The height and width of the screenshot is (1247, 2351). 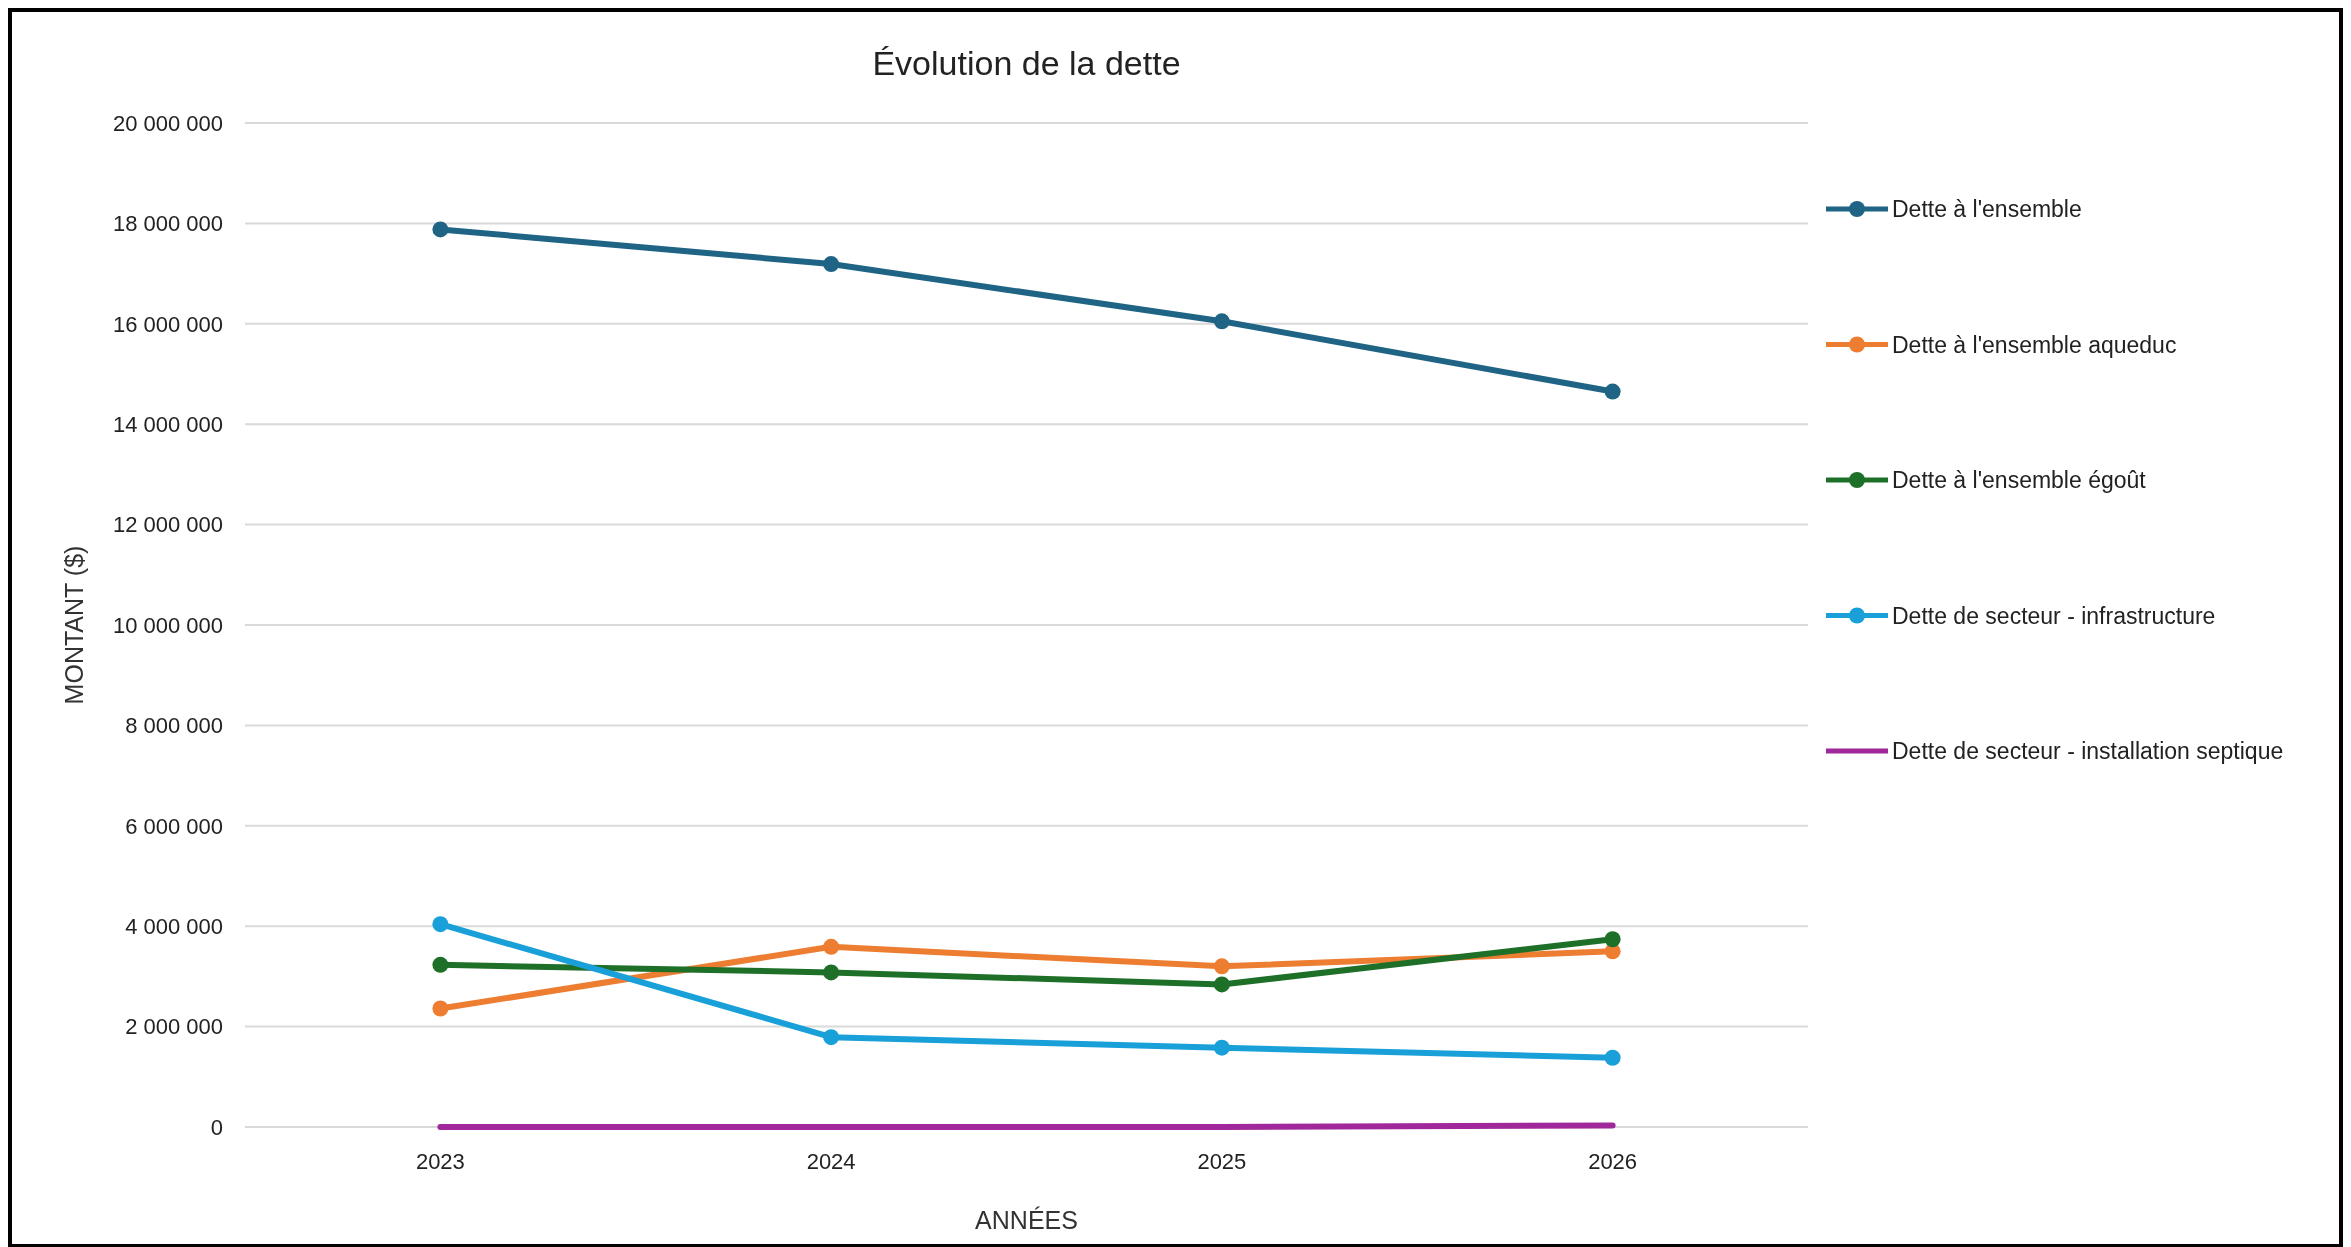 I want to click on legend-label: Dette à l'ensemble aqueduc, so click(x=2034, y=344).